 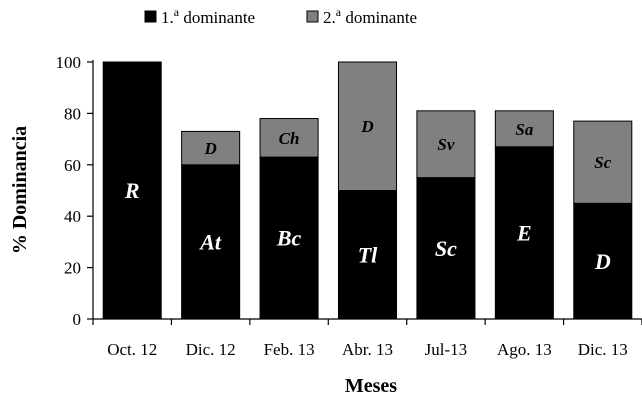 What do you see at coordinates (75, 191) in the screenshot?
I see `y-axis: 0 20 40 60 80 100` at bounding box center [75, 191].